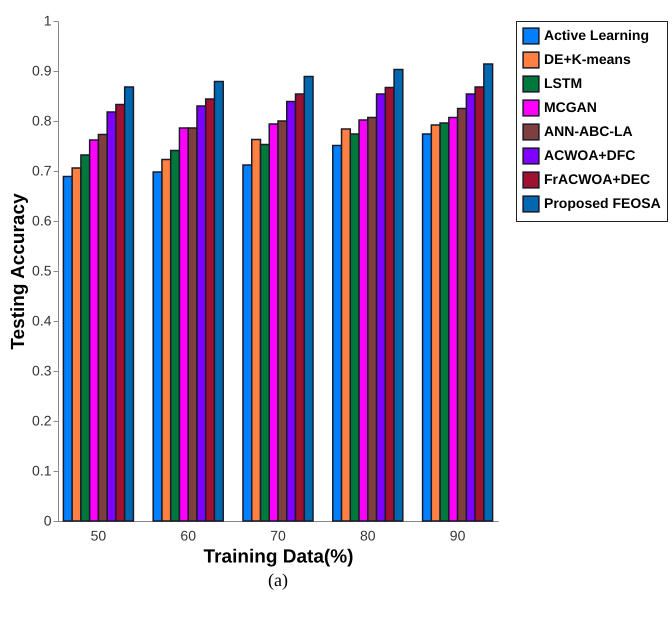 The height and width of the screenshot is (627, 672). Describe the element at coordinates (42, 220) in the screenshot. I see `y-tick-label: 0.6` at that location.